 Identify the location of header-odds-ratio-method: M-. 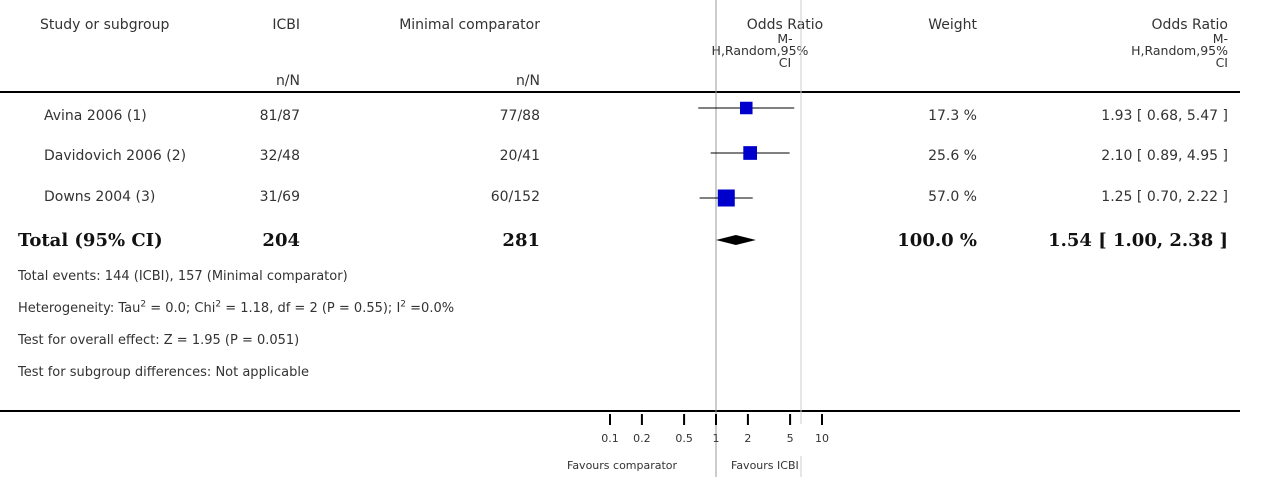
(785, 38).